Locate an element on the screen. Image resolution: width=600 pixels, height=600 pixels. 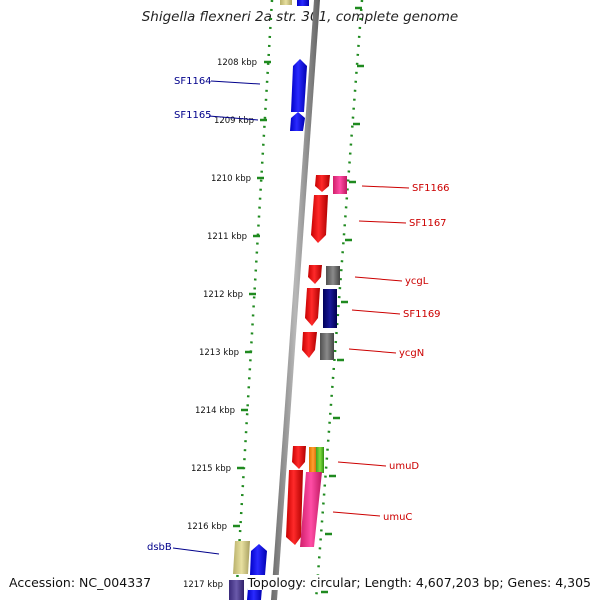
scale-label-1208: 1208 kbp is located at coordinates (237, 63).